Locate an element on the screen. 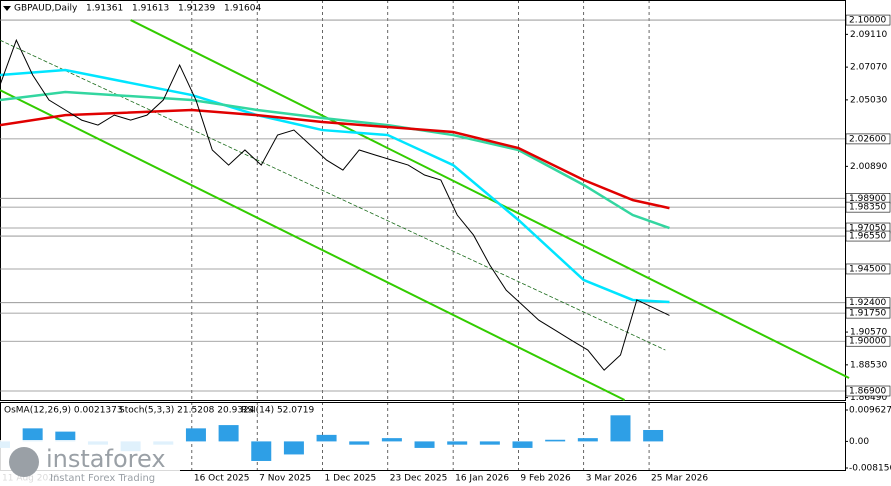 This screenshot has height=486, width=891. y-tick-label: 2.07070 is located at coordinates (868, 68).